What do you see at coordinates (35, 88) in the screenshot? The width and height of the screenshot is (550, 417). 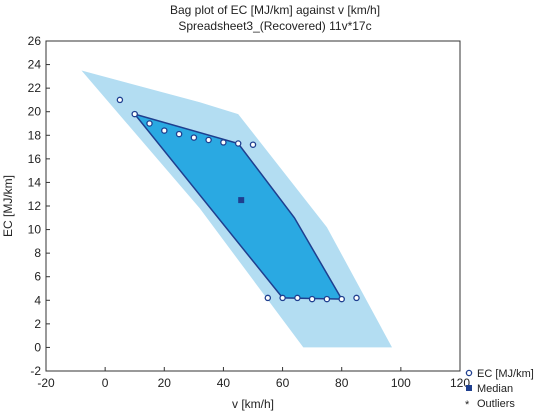 I see `y-tick-label: 22` at bounding box center [35, 88].